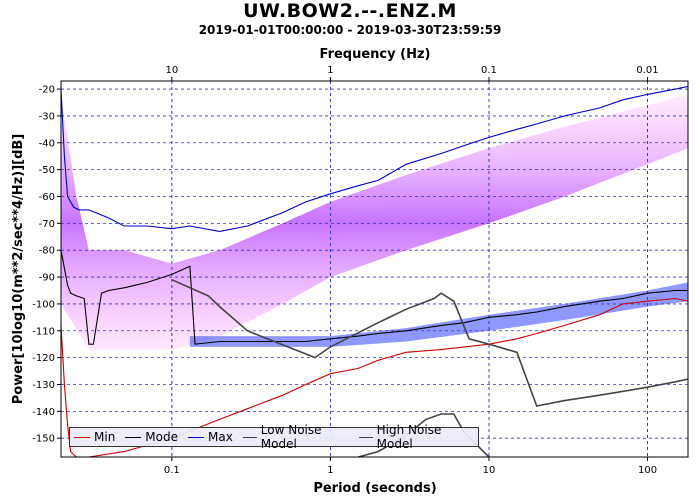 This screenshot has width=700, height=500. What do you see at coordinates (43, 358) in the screenshot?
I see `y-tick-label: -120` at bounding box center [43, 358].